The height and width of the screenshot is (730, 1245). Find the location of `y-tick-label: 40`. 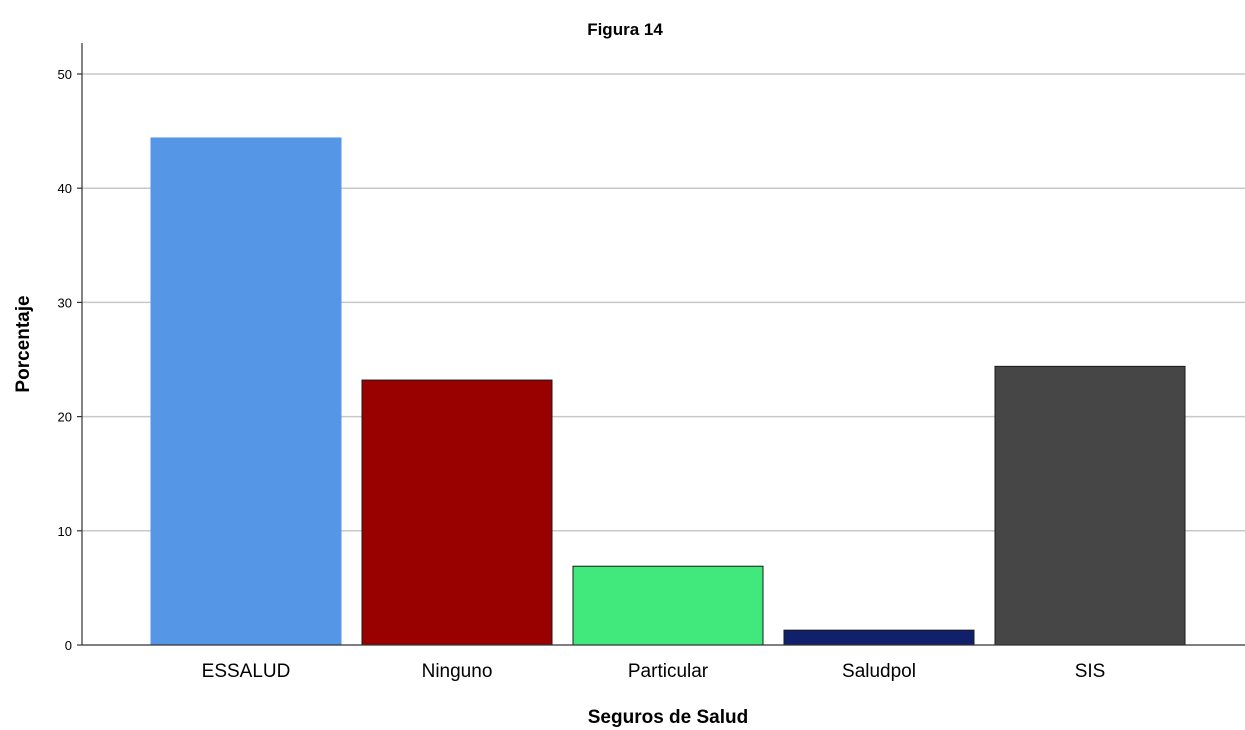

y-tick-label: 40 is located at coordinates (65, 188).